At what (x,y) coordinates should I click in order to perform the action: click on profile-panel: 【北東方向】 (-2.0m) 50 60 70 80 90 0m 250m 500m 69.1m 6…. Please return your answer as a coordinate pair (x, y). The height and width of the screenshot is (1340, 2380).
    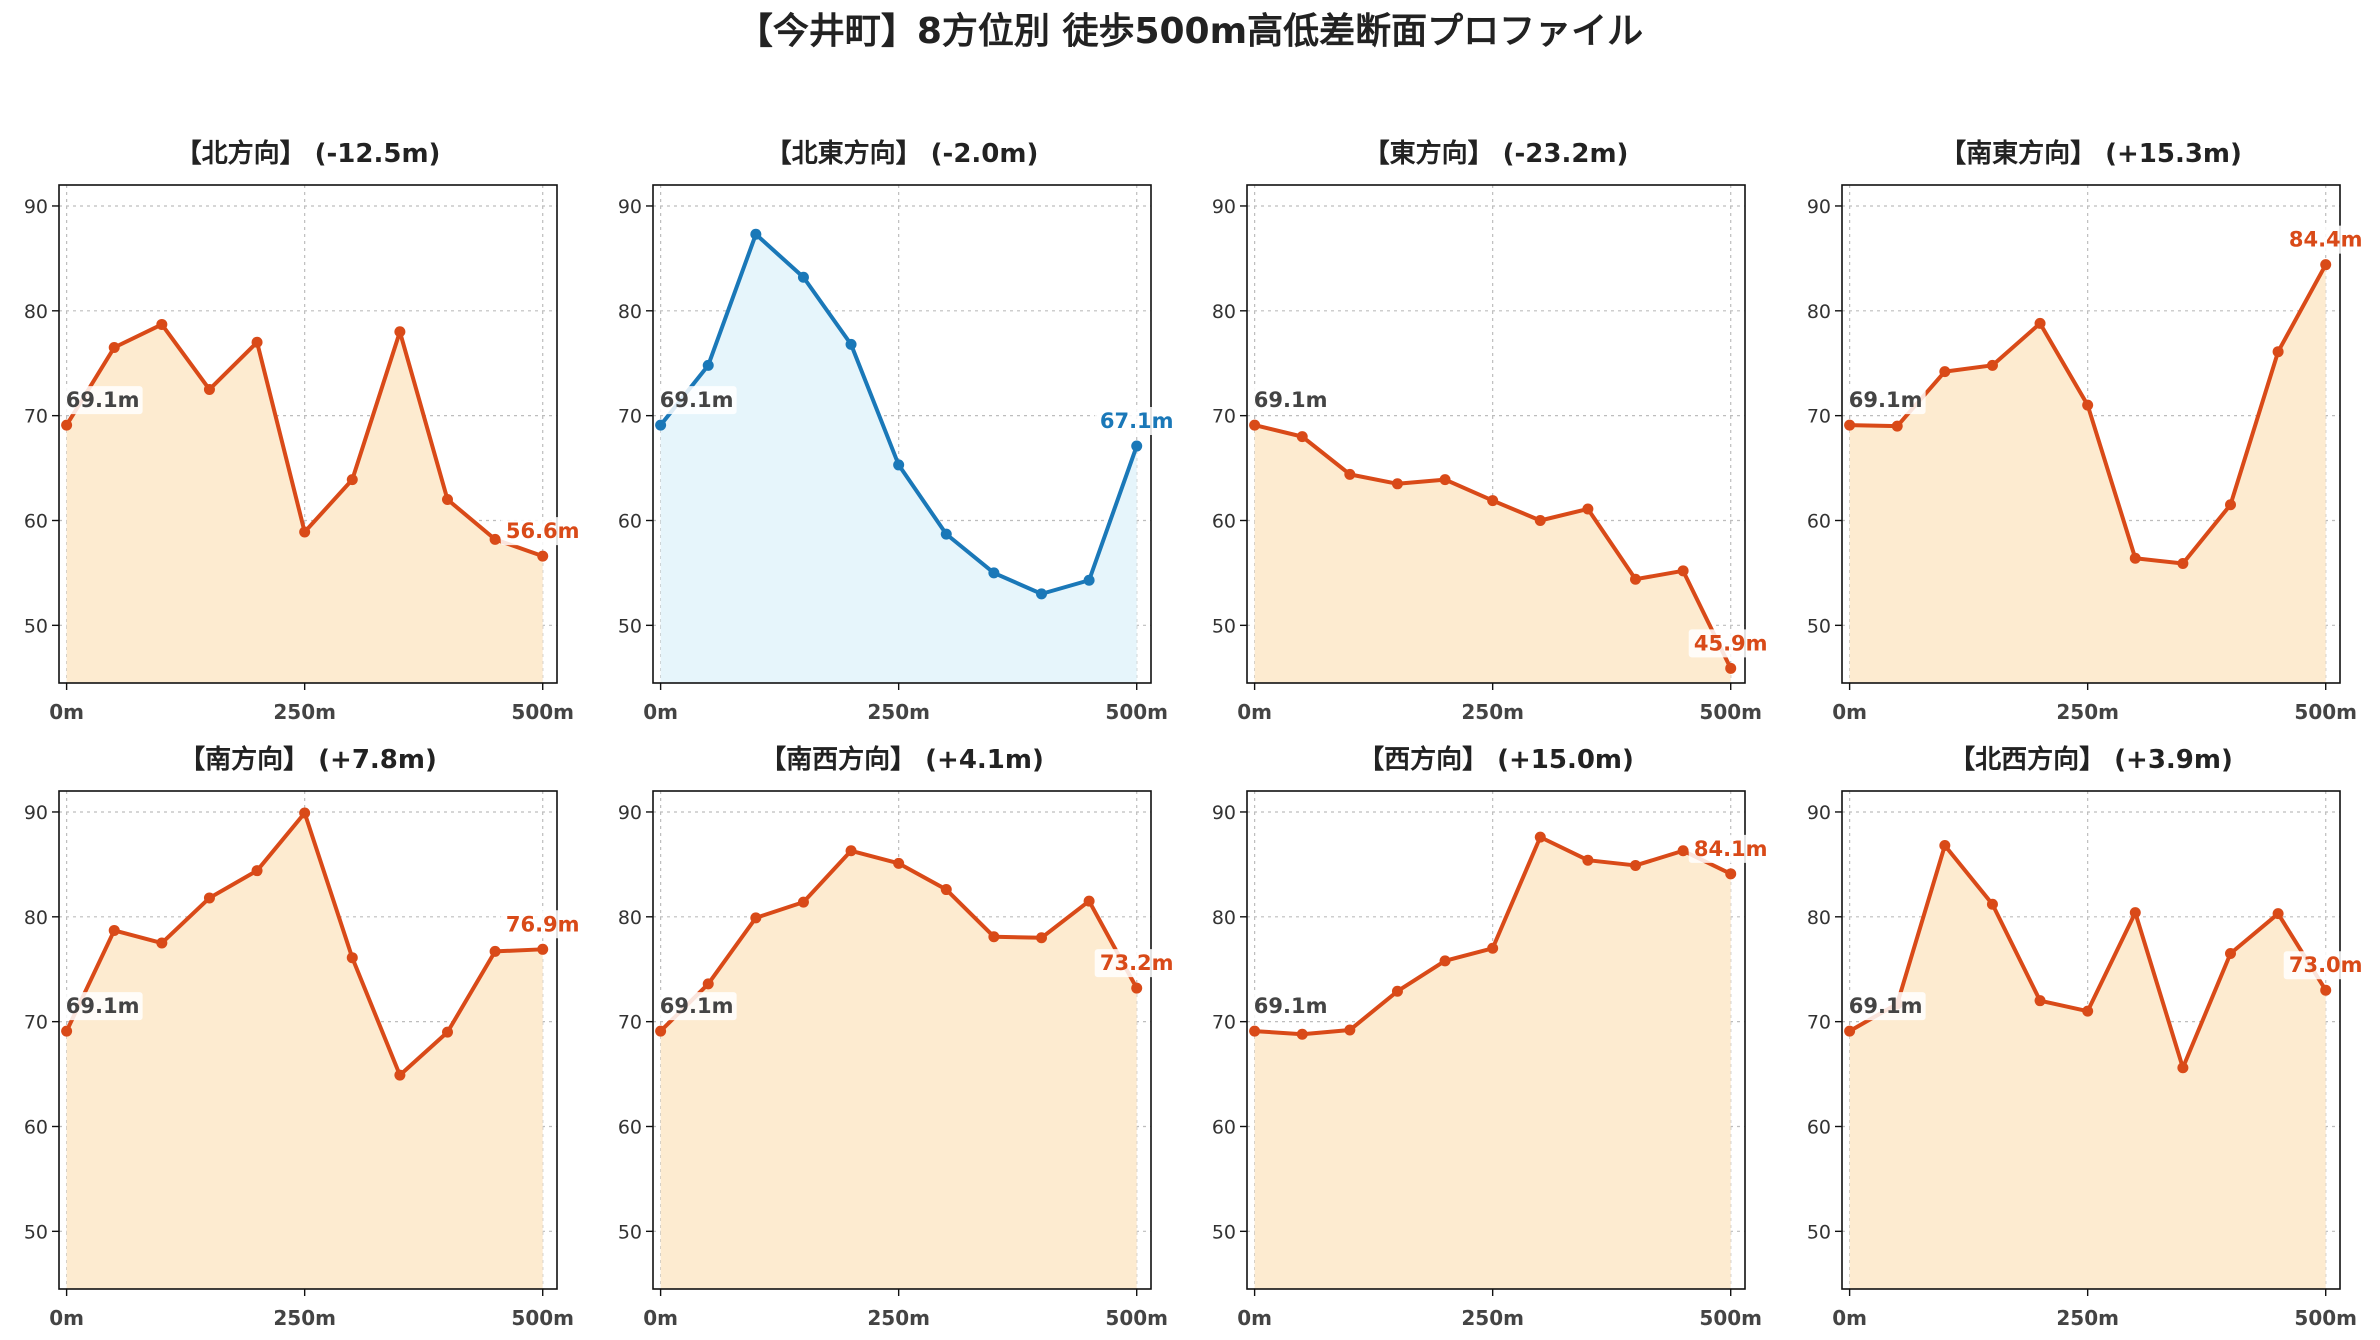
    Looking at the image, I should click on (898, 431).